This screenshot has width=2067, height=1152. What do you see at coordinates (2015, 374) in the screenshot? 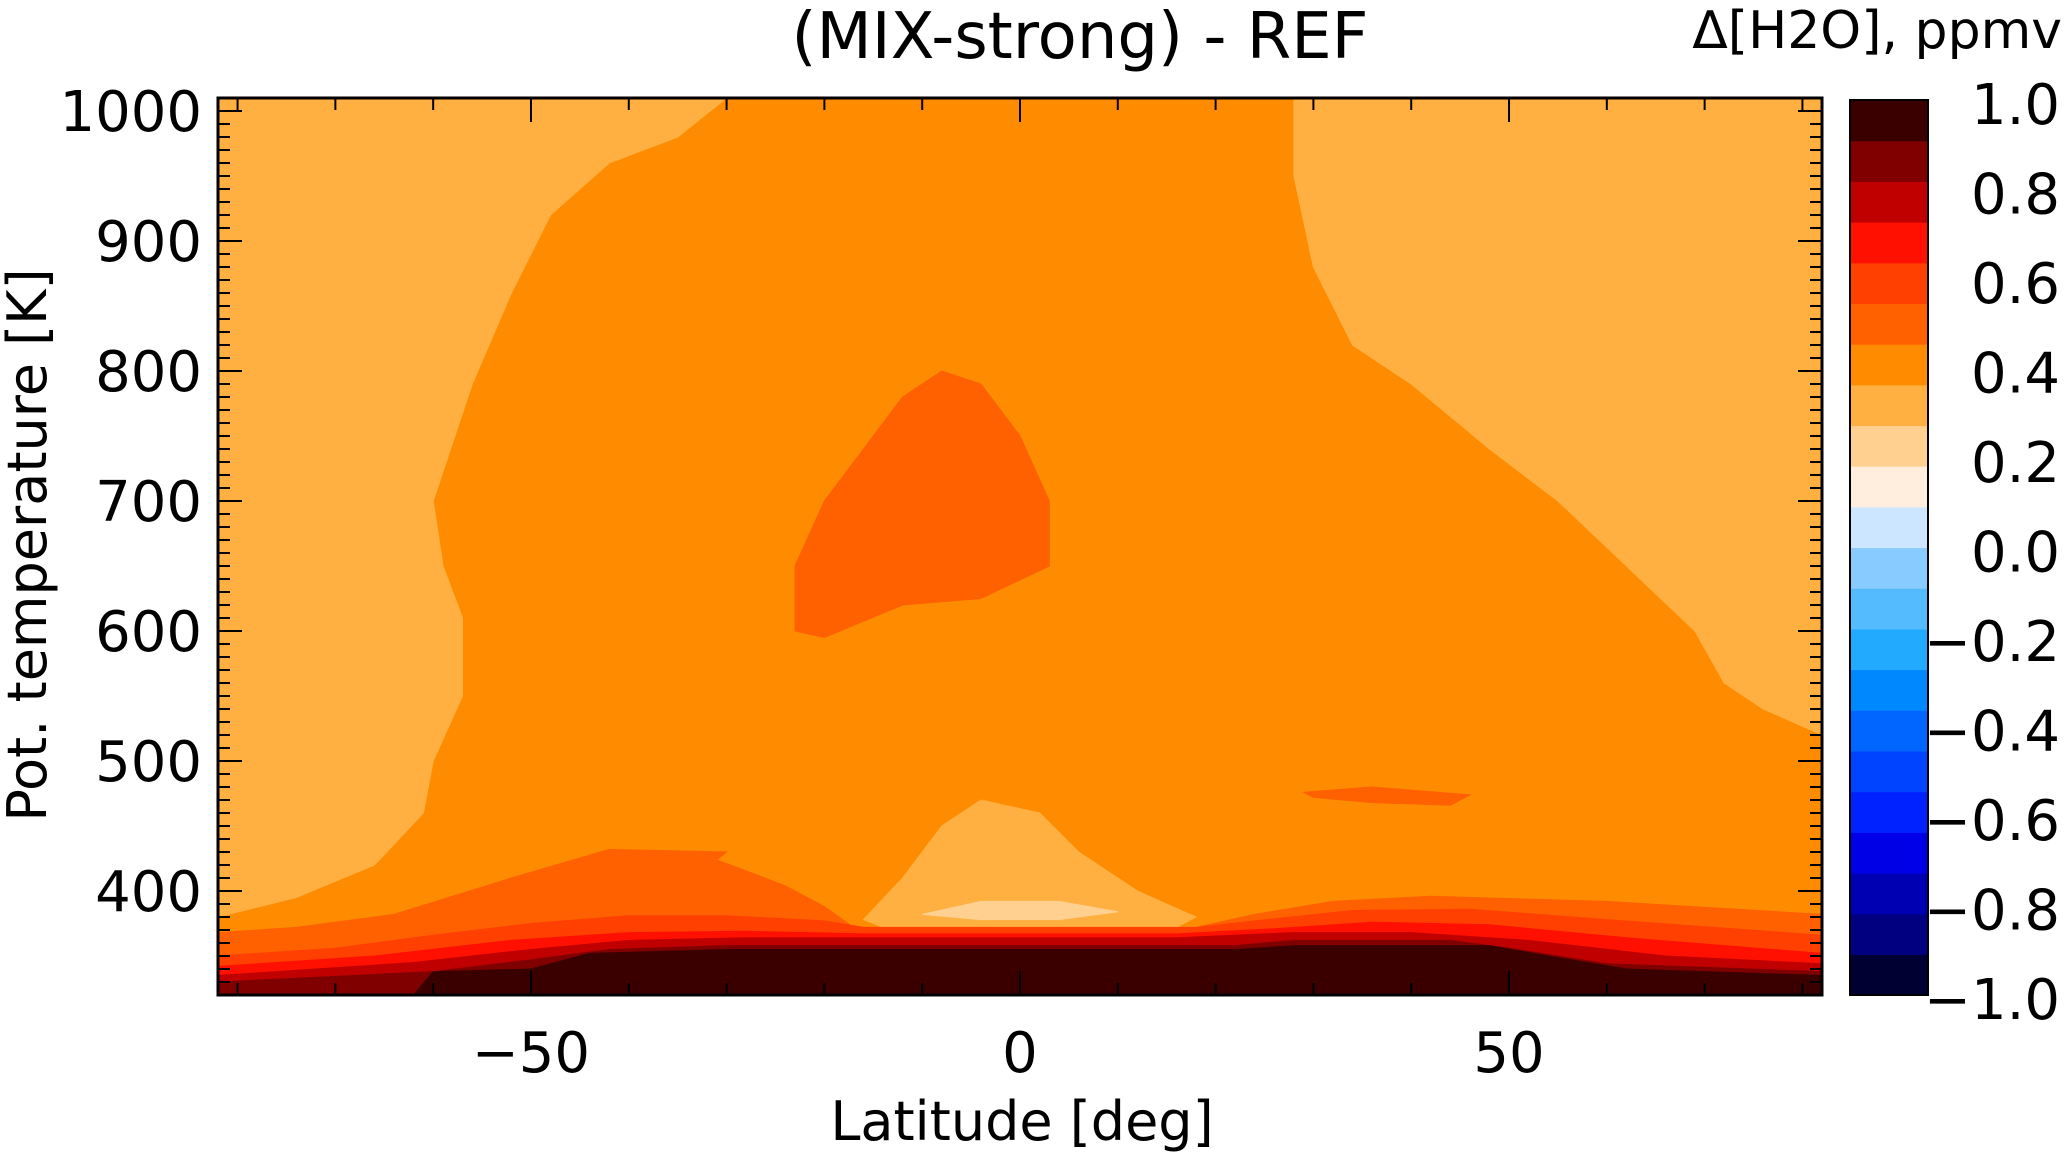
I see `colorbar-tick-label: 0.4` at bounding box center [2015, 374].